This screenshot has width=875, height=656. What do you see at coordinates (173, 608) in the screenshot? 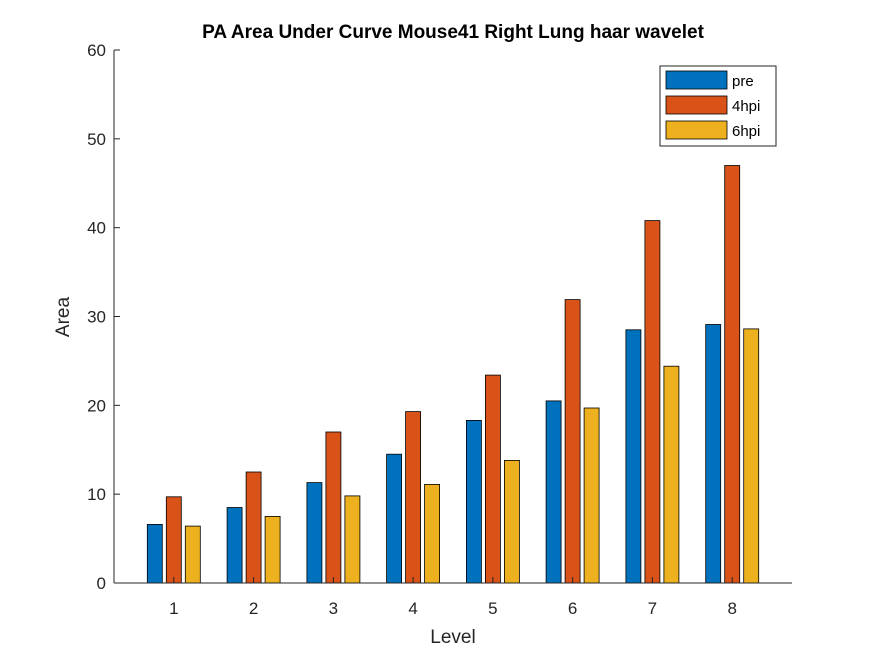
I see `x-tick-label: 1` at bounding box center [173, 608].